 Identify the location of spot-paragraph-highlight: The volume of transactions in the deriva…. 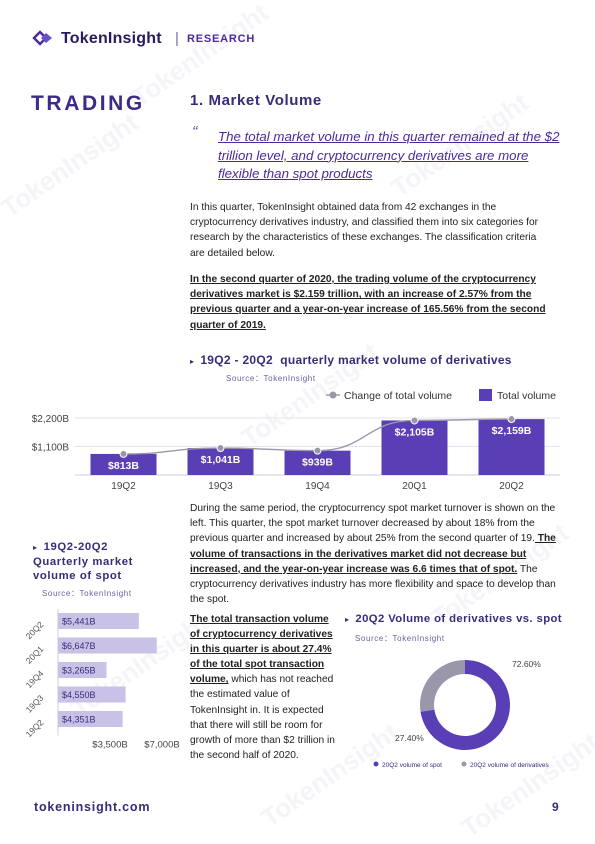
(373, 554).